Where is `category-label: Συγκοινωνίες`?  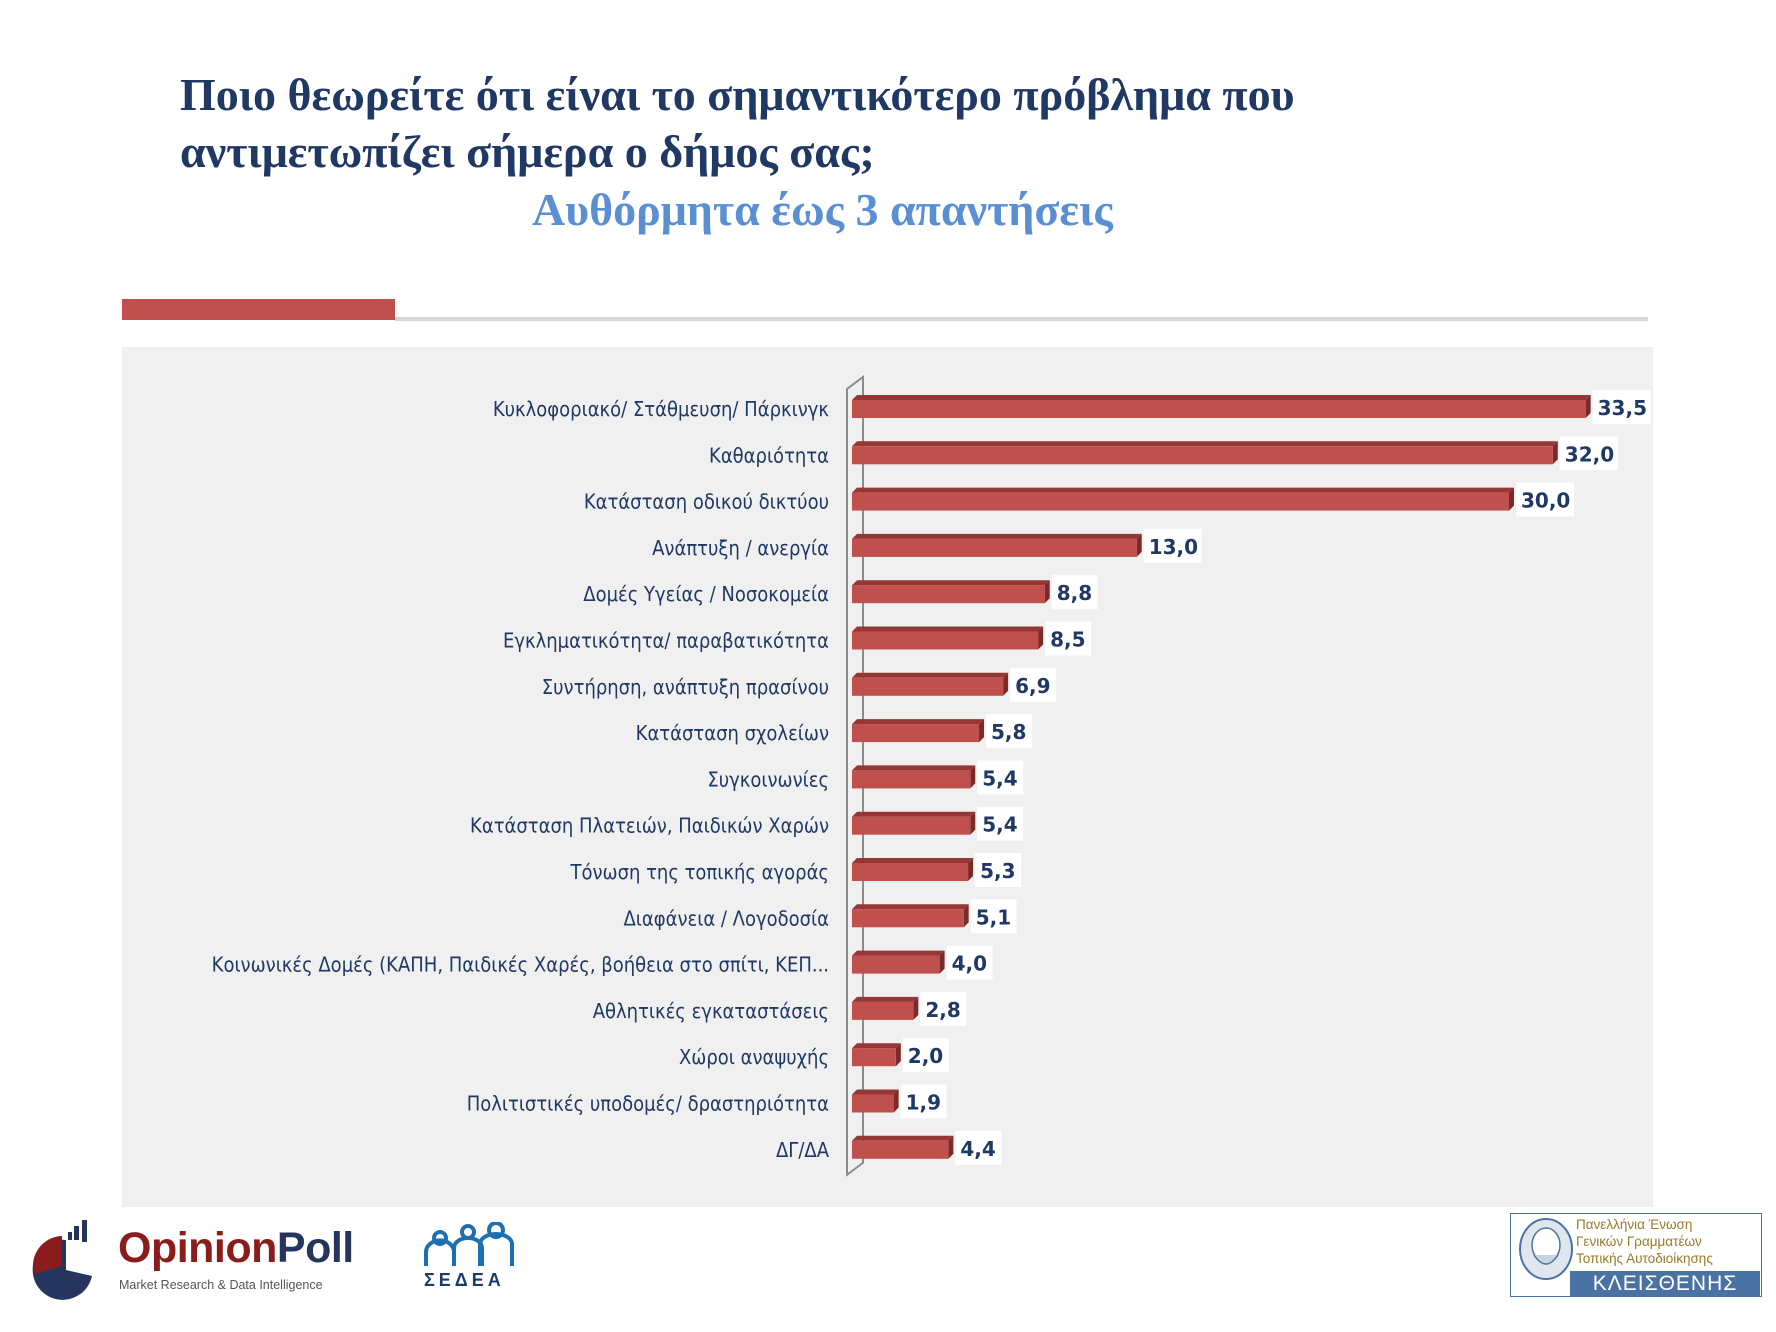 category-label: Συγκοινωνίες is located at coordinates (768, 779).